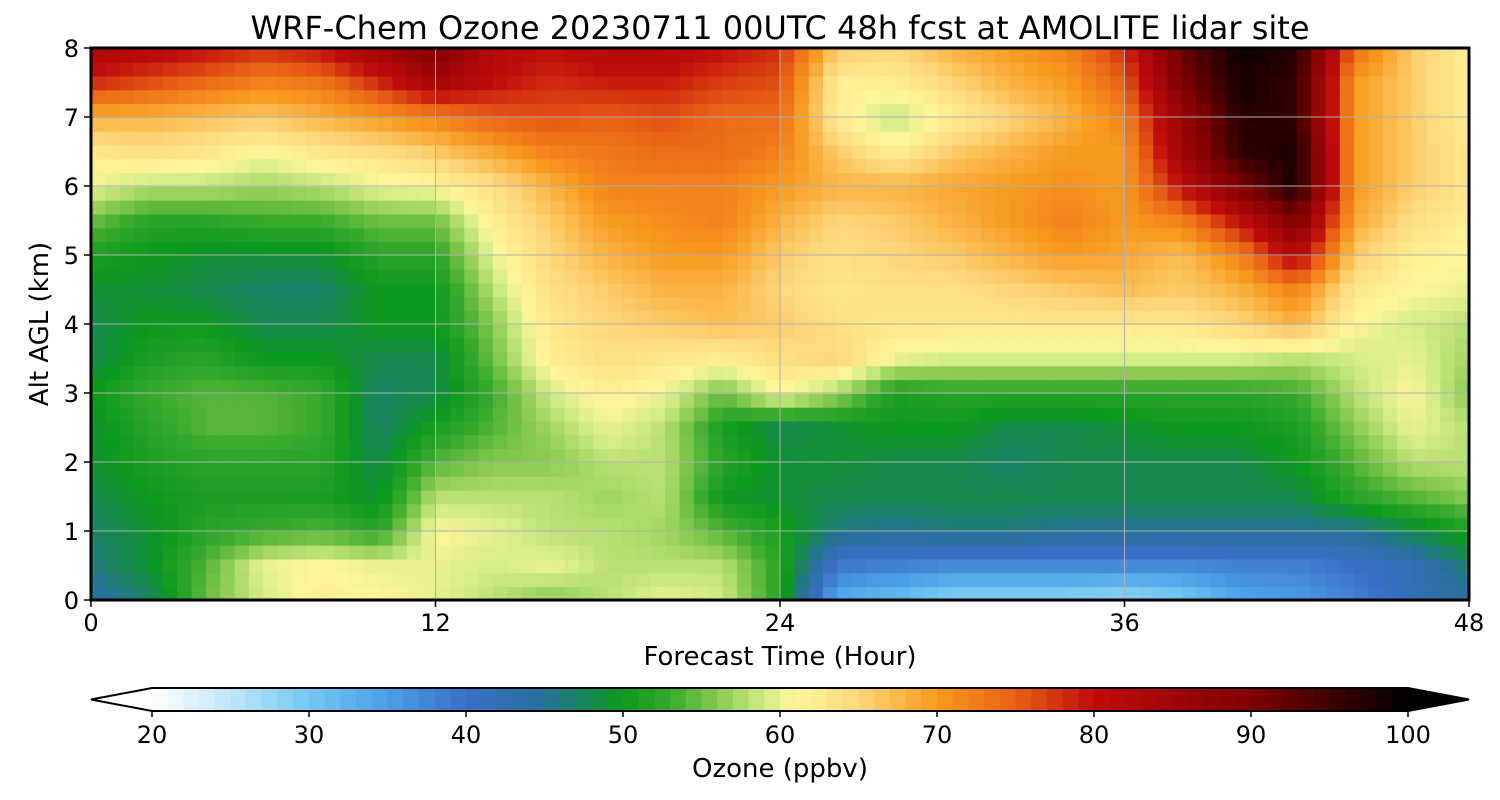 The width and height of the screenshot is (1500, 800). I want to click on x-tick-label: 36, so click(1124, 623).